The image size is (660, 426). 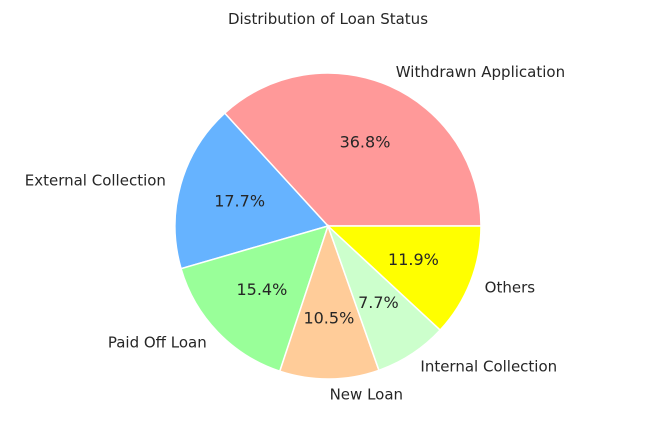 What do you see at coordinates (239, 201) in the screenshot?
I see `pie-percent-label-external-collection: 17.7%` at bounding box center [239, 201].